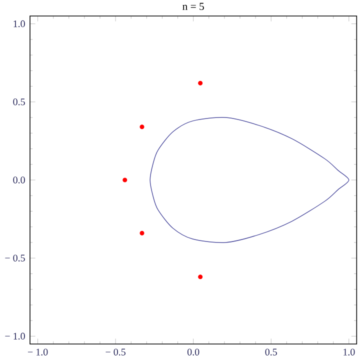 The image size is (360, 360). What do you see at coordinates (19, 180) in the screenshot?
I see `y-tick-label: 0.0` at bounding box center [19, 180].